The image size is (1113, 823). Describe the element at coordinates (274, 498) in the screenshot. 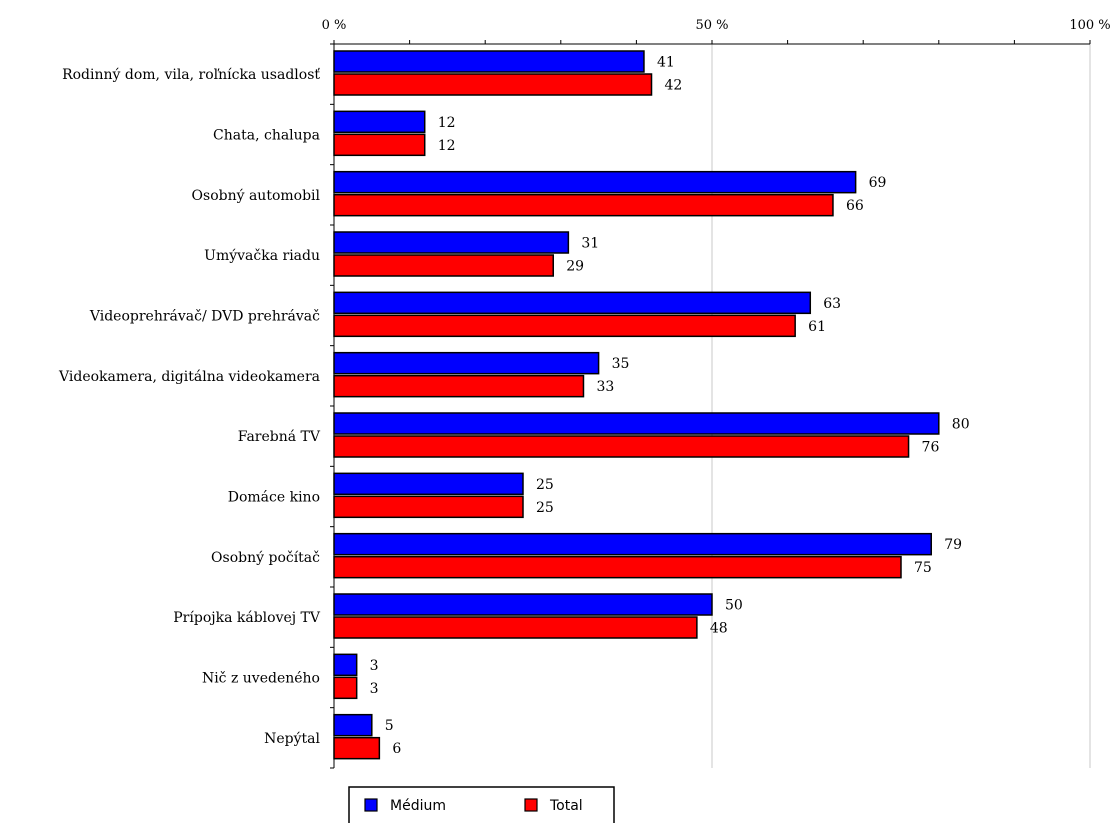

I see `category-label: Domáce kino` at that location.